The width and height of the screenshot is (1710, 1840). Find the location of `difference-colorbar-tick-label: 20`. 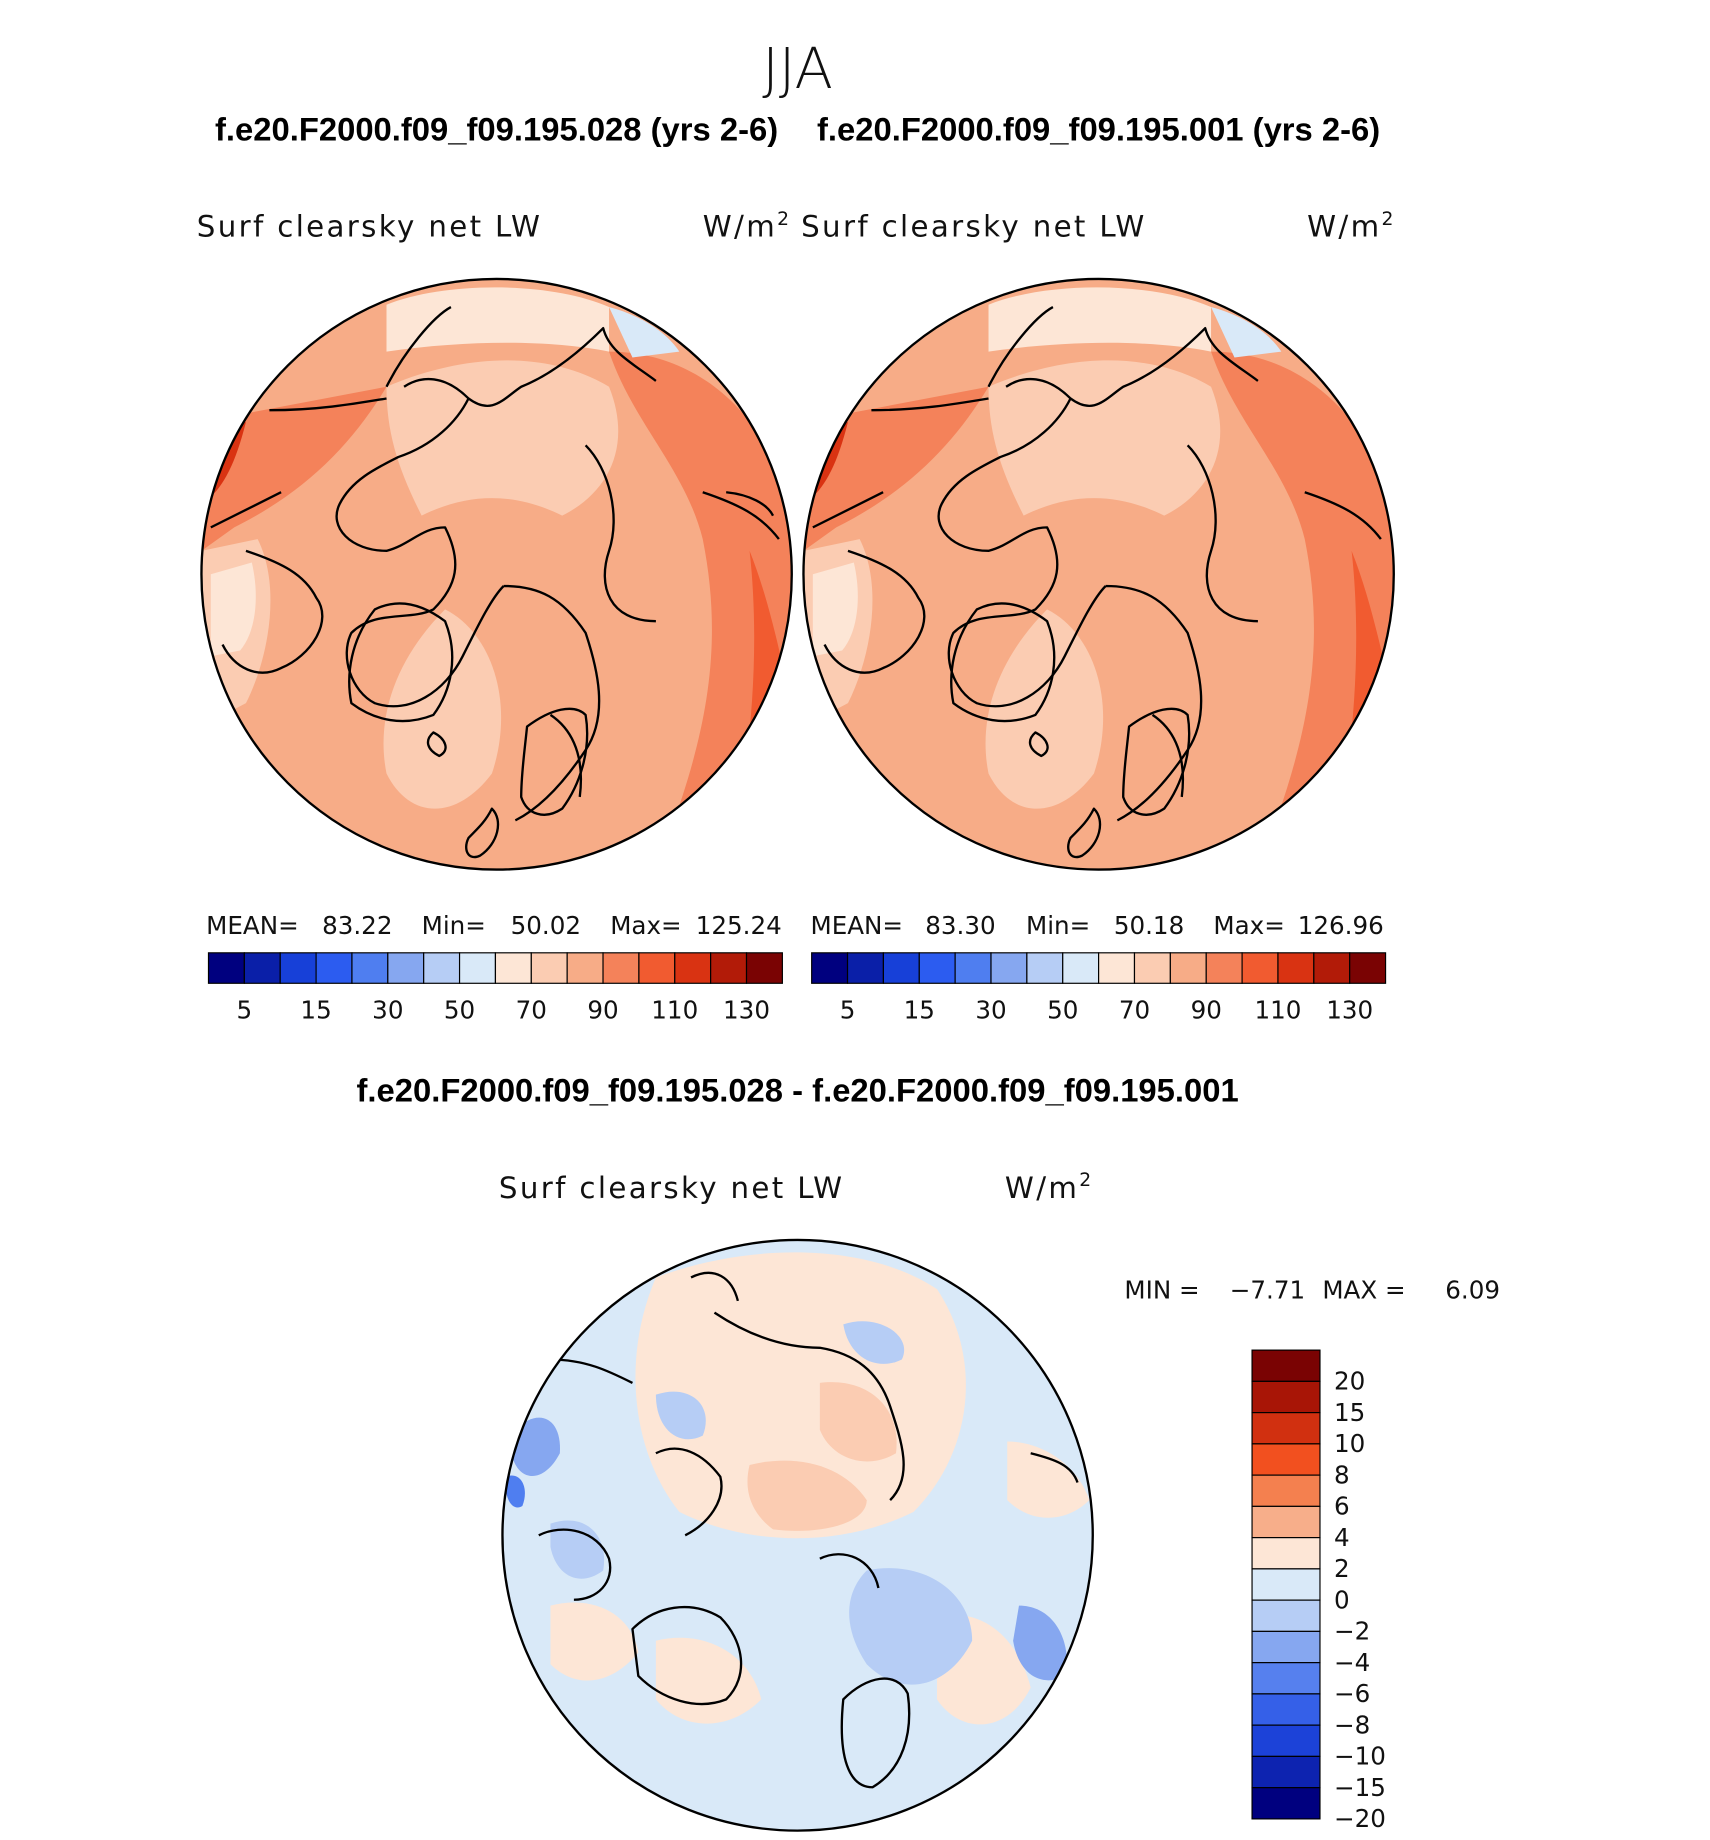

difference-colorbar-tick-label: 20 is located at coordinates (1349, 1381).